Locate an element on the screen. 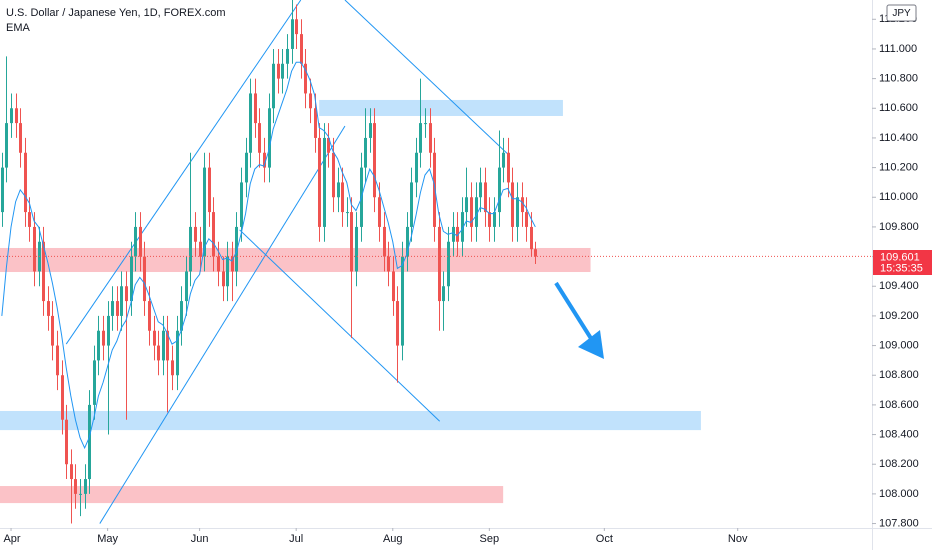  zone is located at coordinates (295, 260).